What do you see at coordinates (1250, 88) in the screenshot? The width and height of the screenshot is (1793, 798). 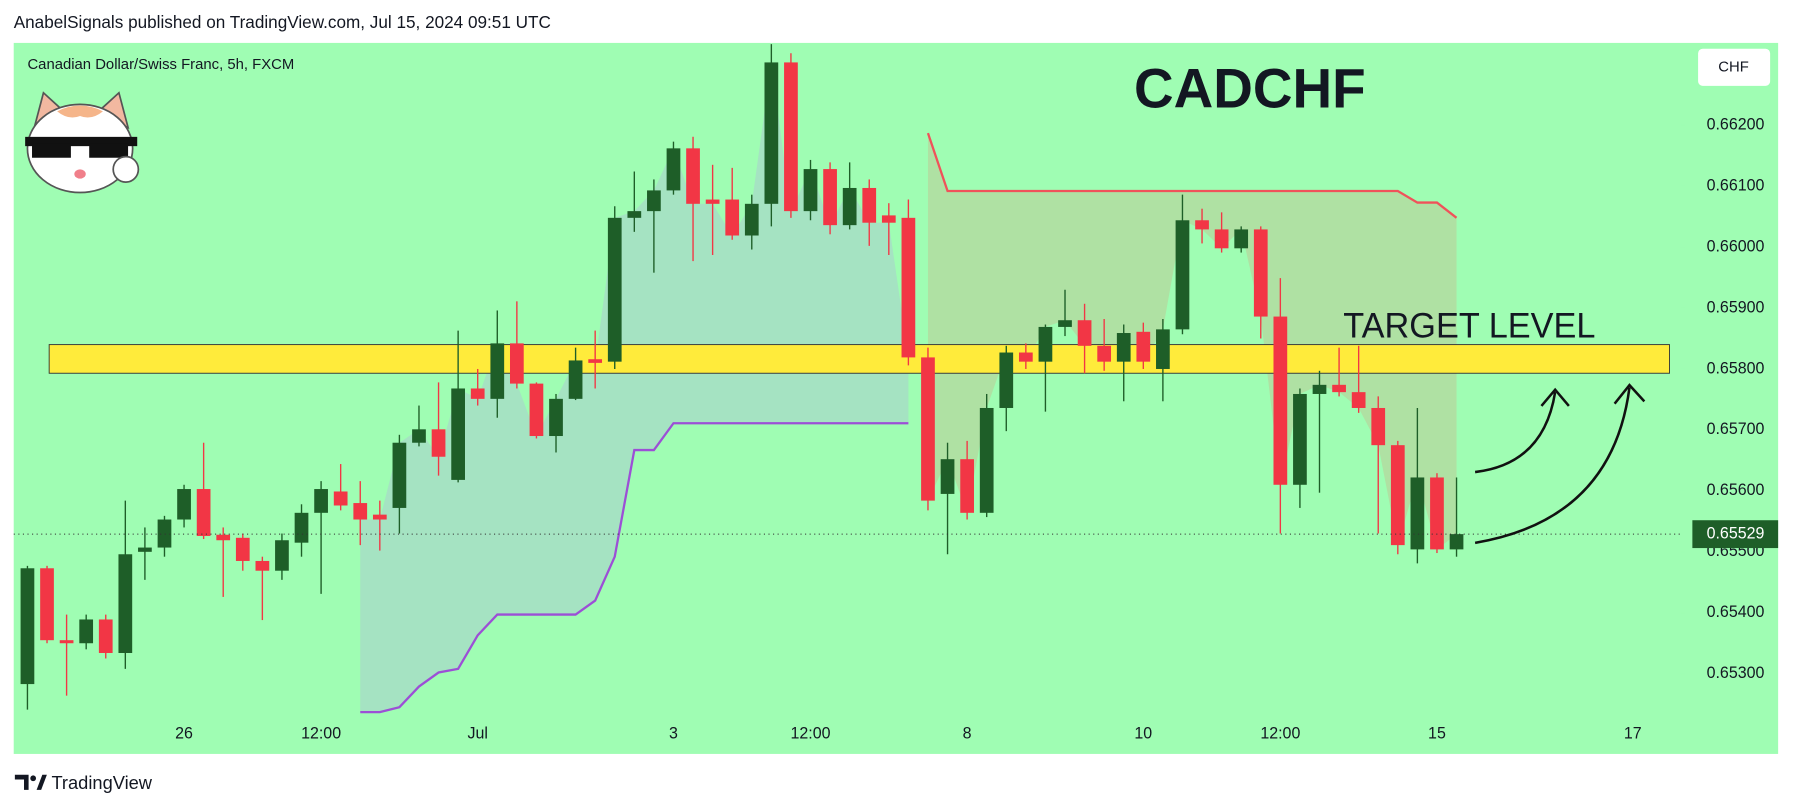 I see `chart-title: CADCHF` at bounding box center [1250, 88].